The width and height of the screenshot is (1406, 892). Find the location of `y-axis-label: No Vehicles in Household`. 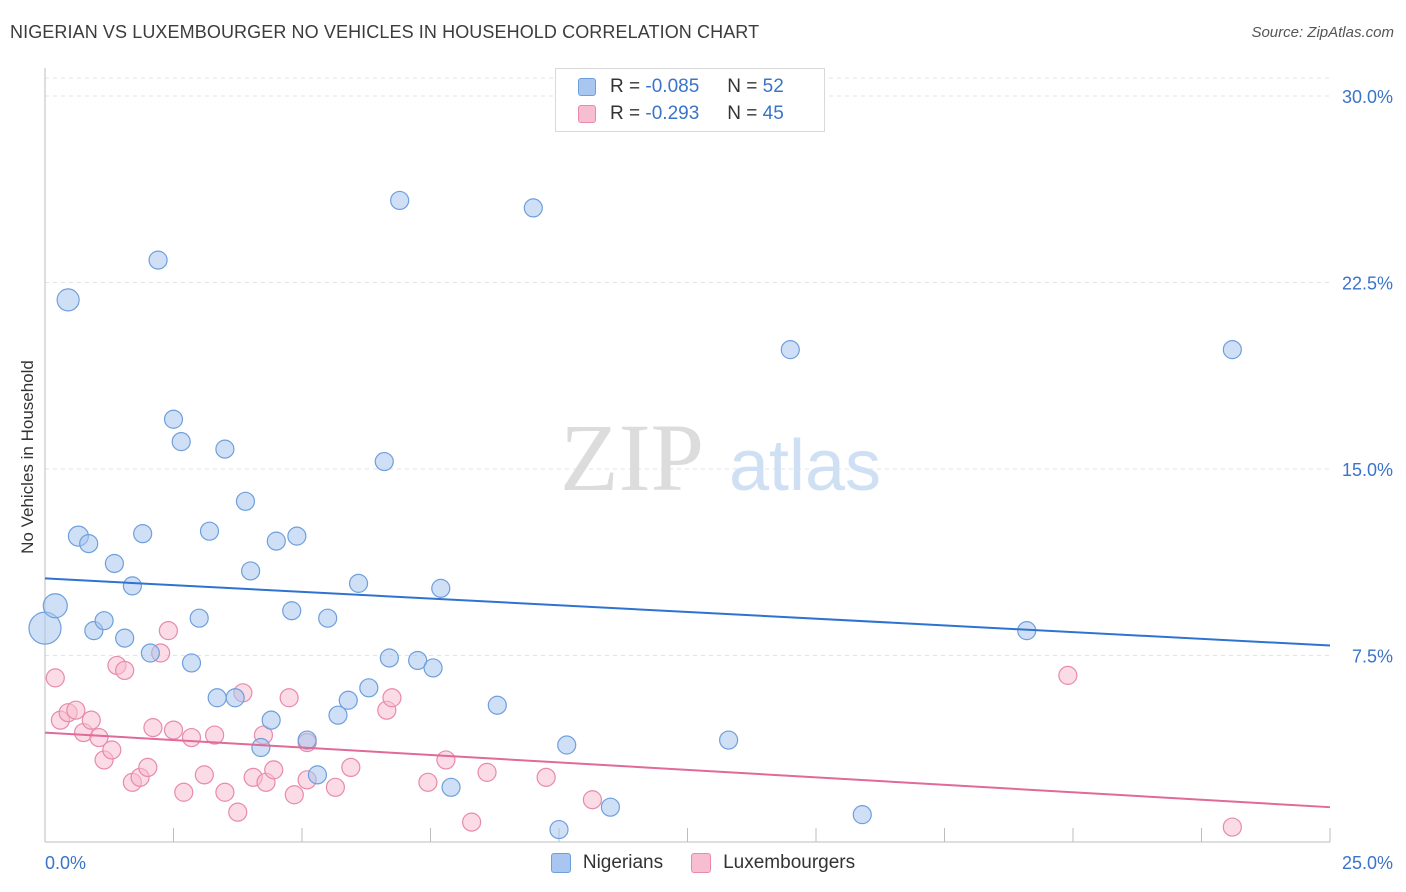

y-axis-label: No Vehicles in Household is located at coordinates (27, 457).